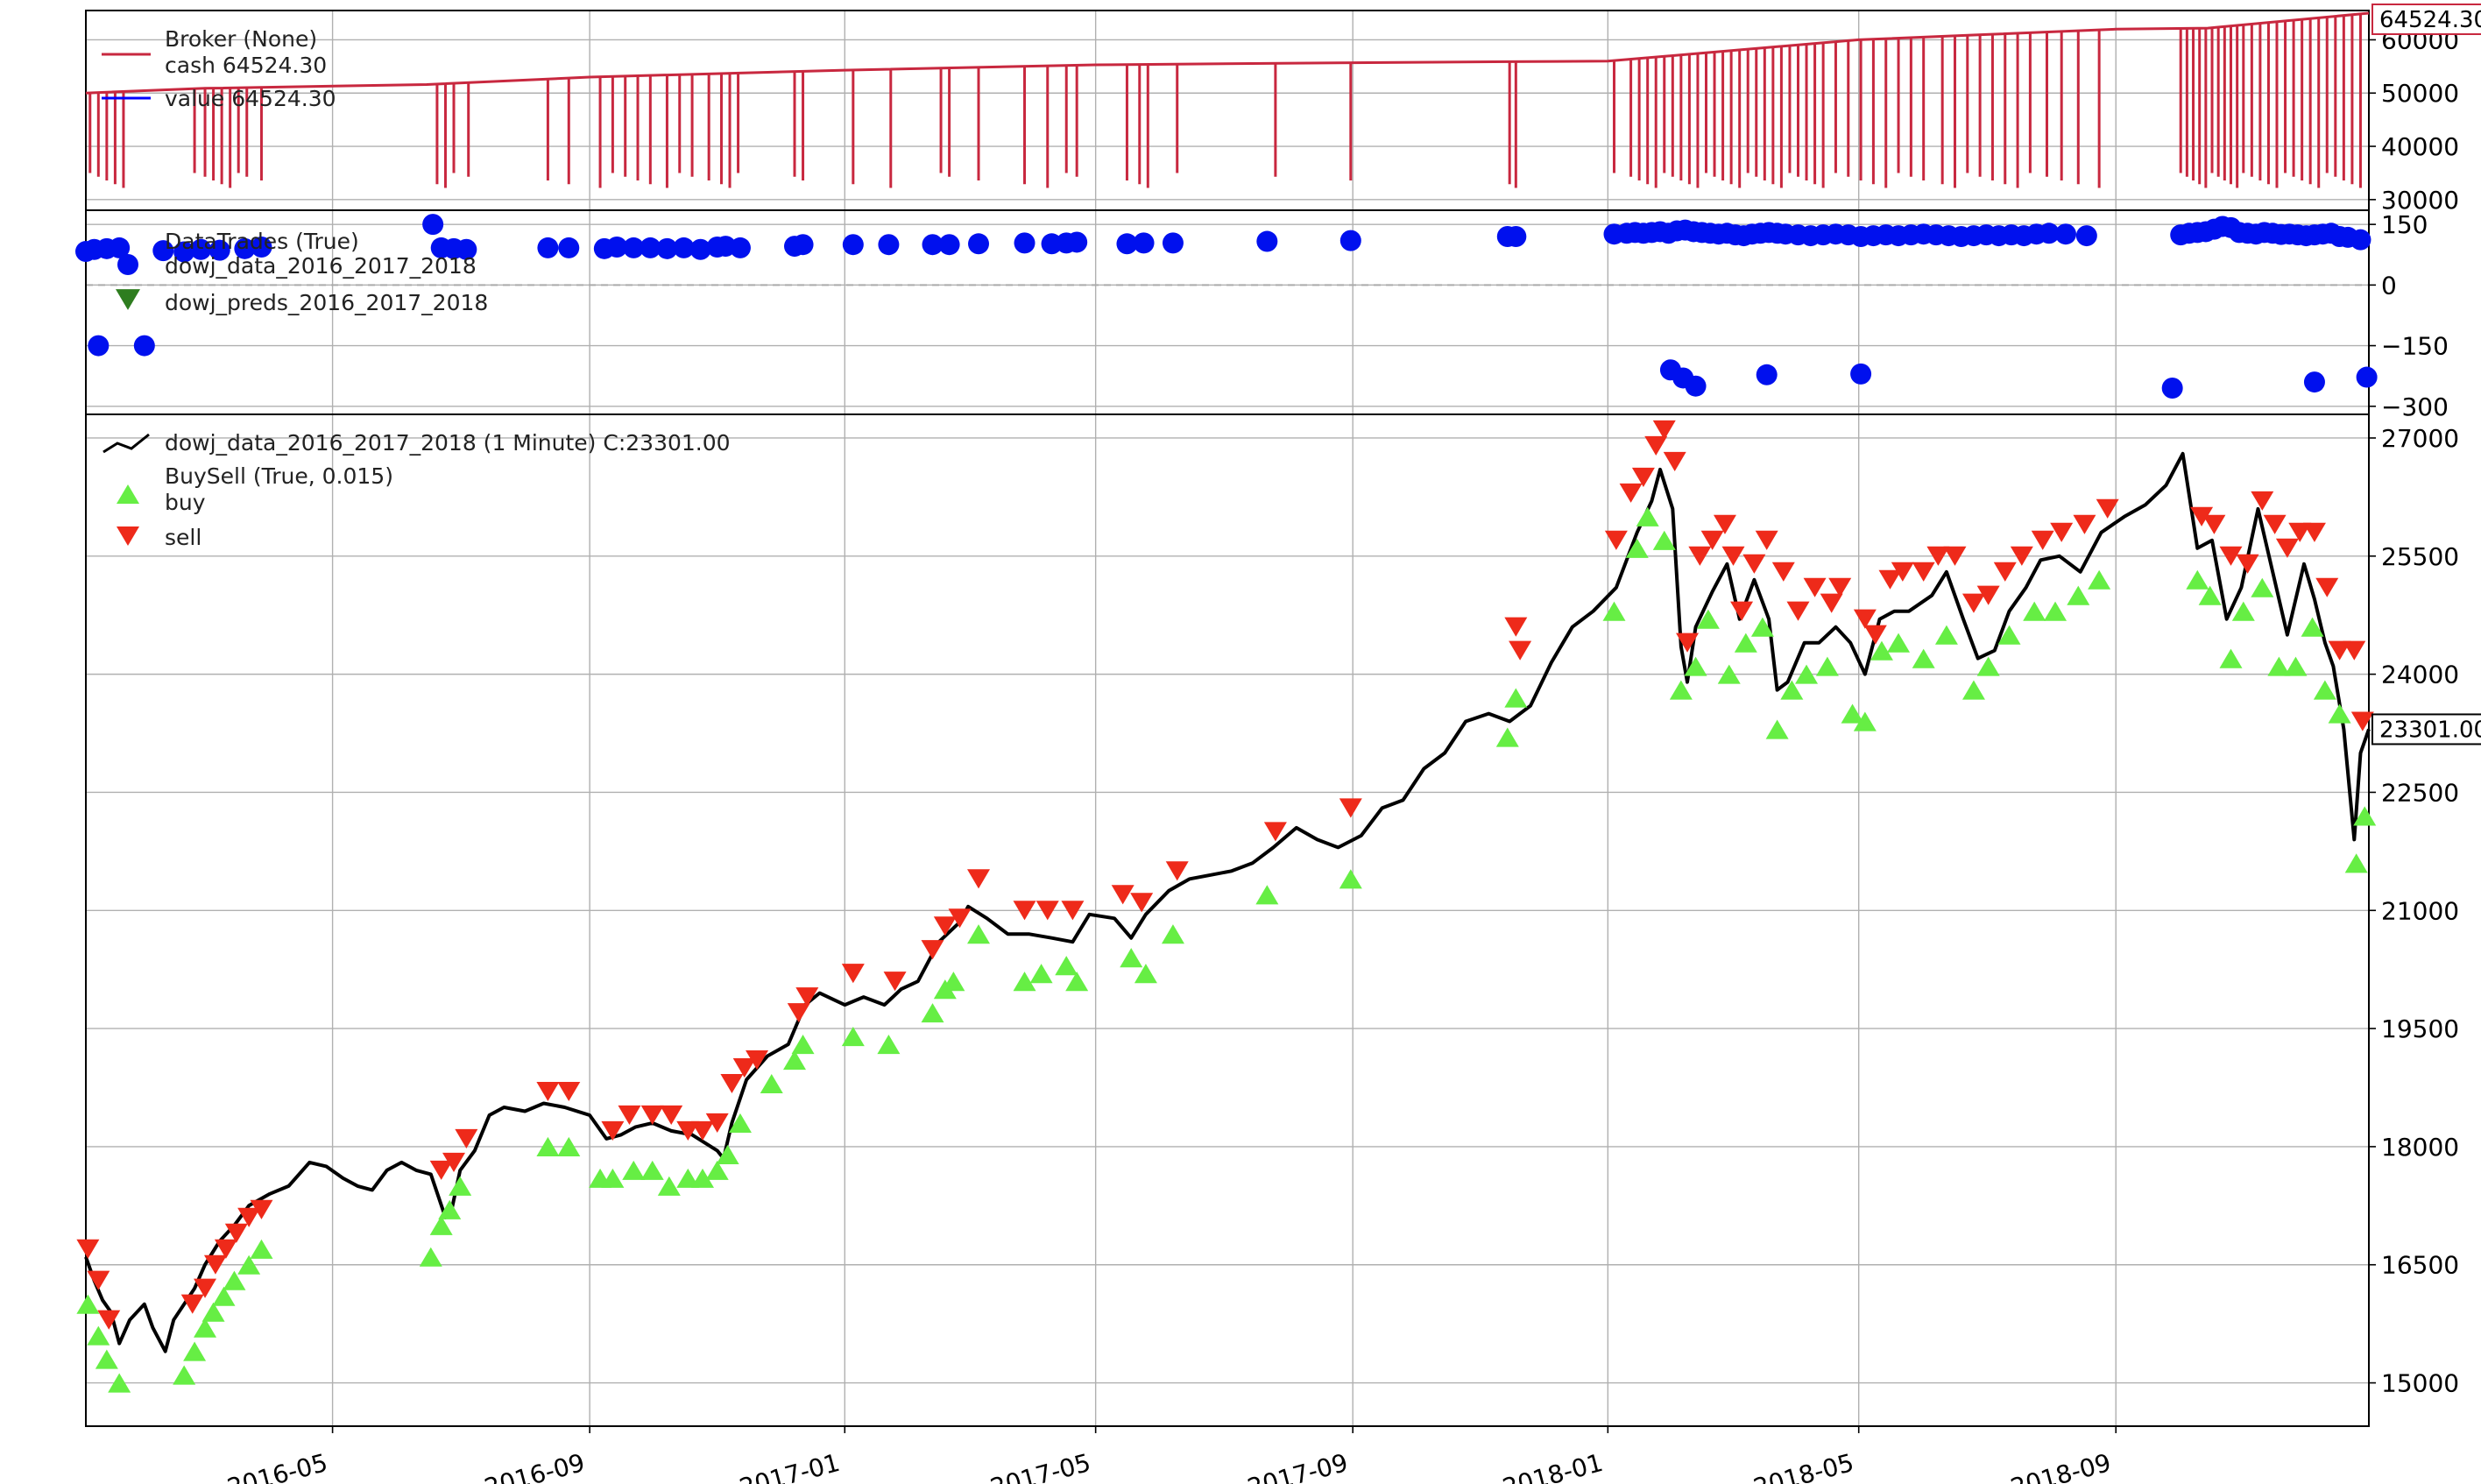  I want to click on y-tick-label: 15000, so click(2420, 1383).